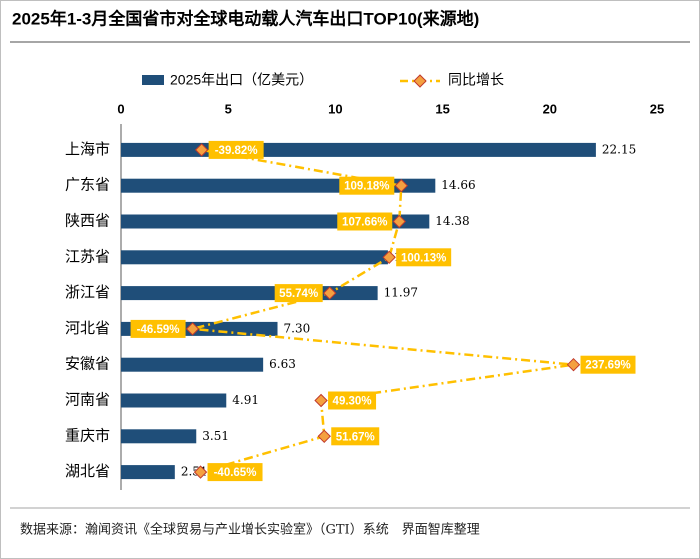 The image size is (700, 559). What do you see at coordinates (241, 80) in the screenshot?
I see `legend-label: 2025年出口（亿美元）` at bounding box center [241, 80].